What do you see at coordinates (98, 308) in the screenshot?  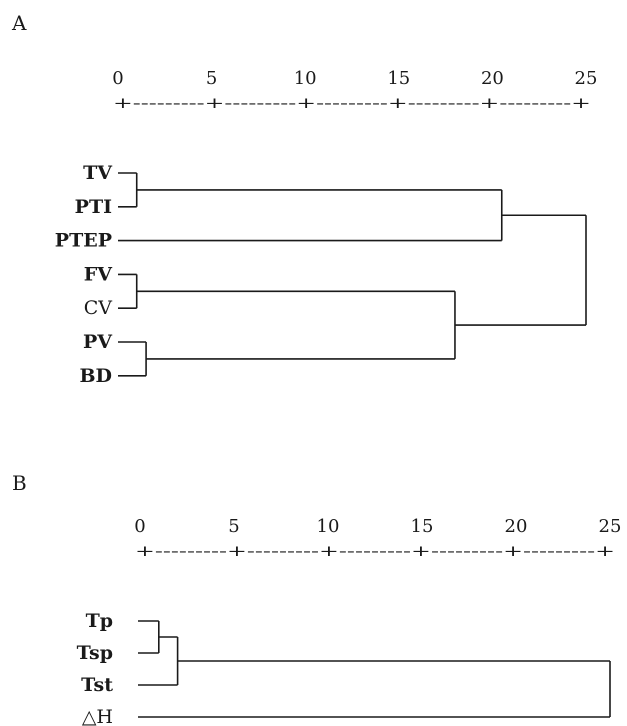 I see `panel-a-leaf-label-cv: CV` at bounding box center [98, 308].